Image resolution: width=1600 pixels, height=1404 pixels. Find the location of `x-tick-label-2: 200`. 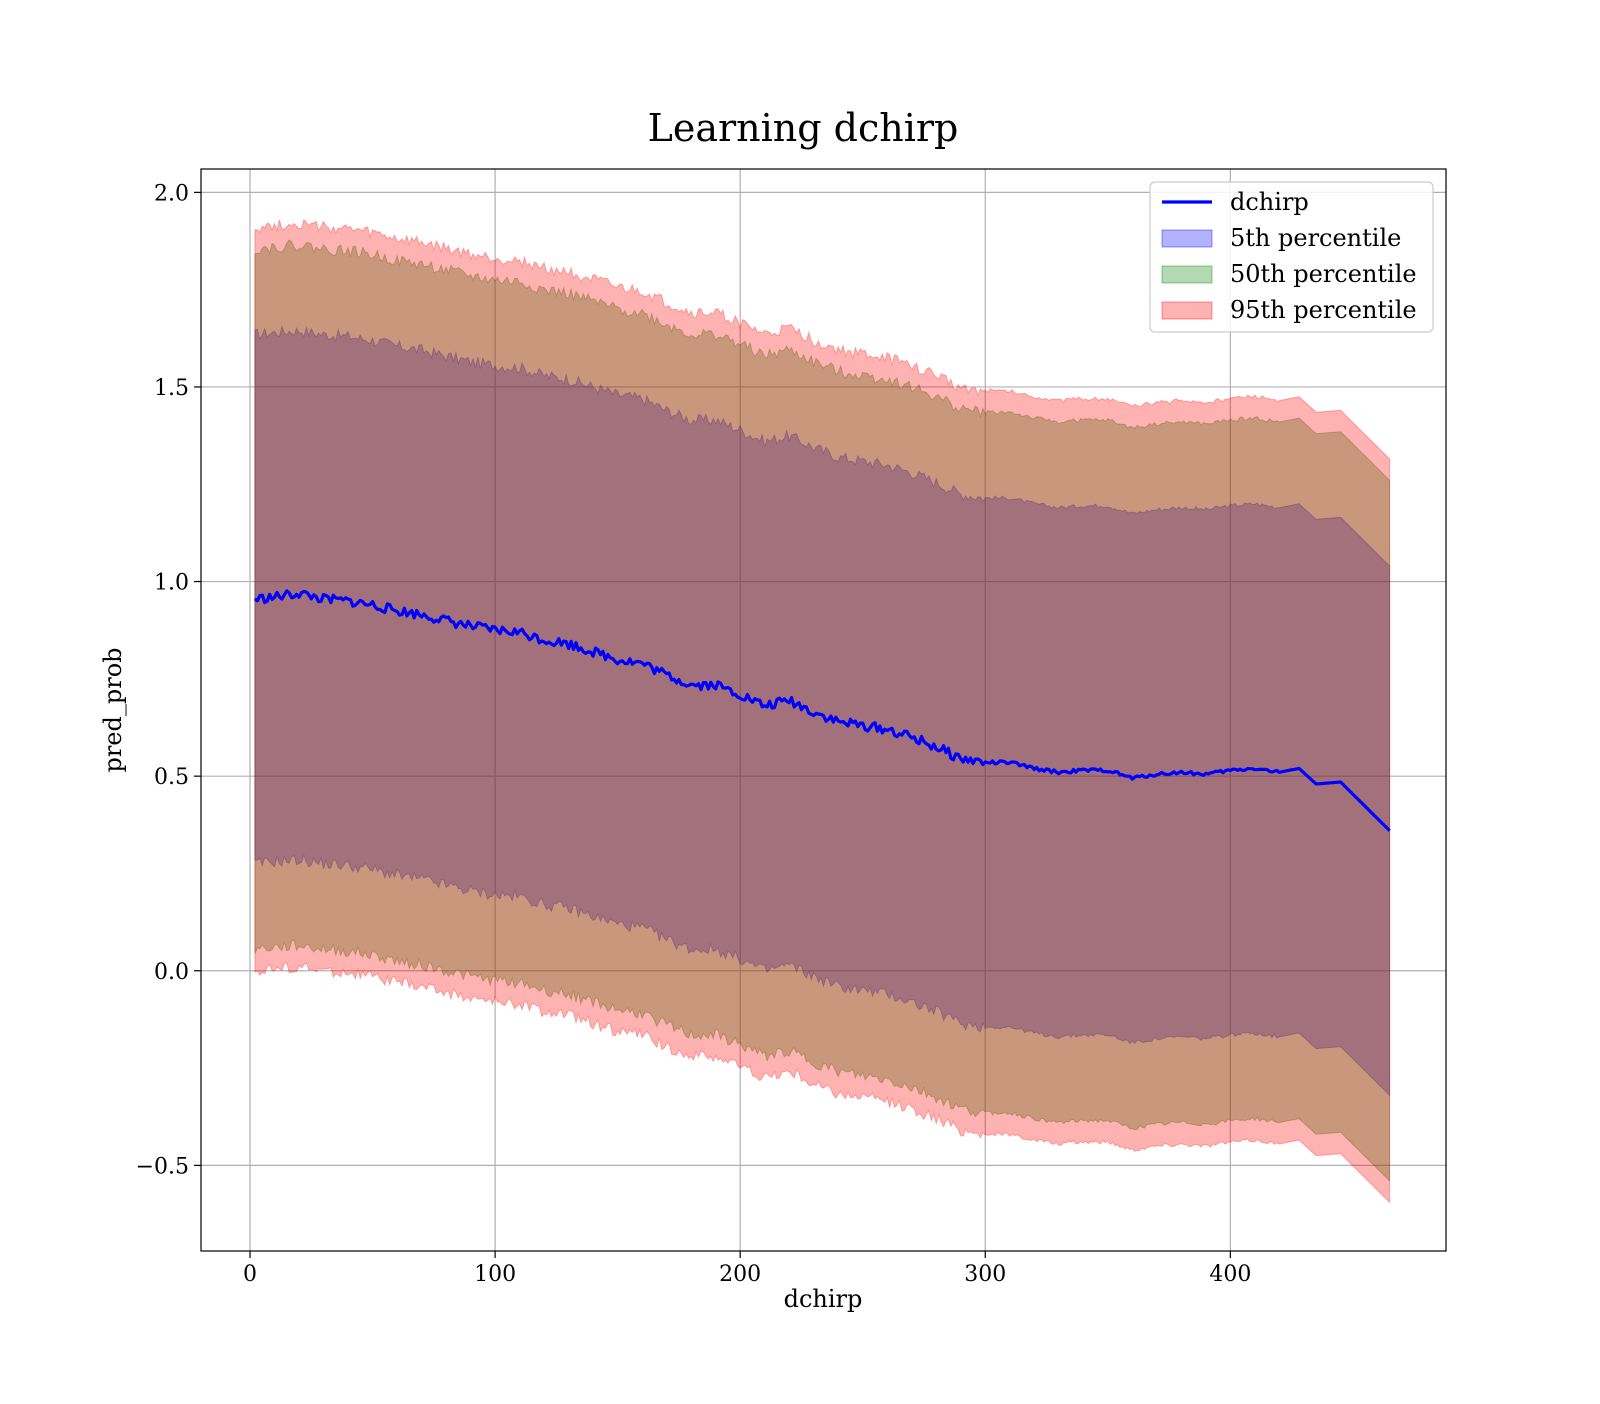

x-tick-label-2: 200 is located at coordinates (740, 1274).